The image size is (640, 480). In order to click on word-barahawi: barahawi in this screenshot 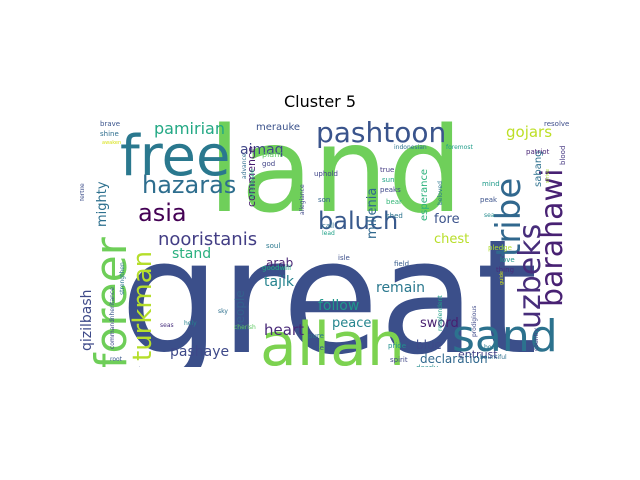, I will do `click(552, 237)`.